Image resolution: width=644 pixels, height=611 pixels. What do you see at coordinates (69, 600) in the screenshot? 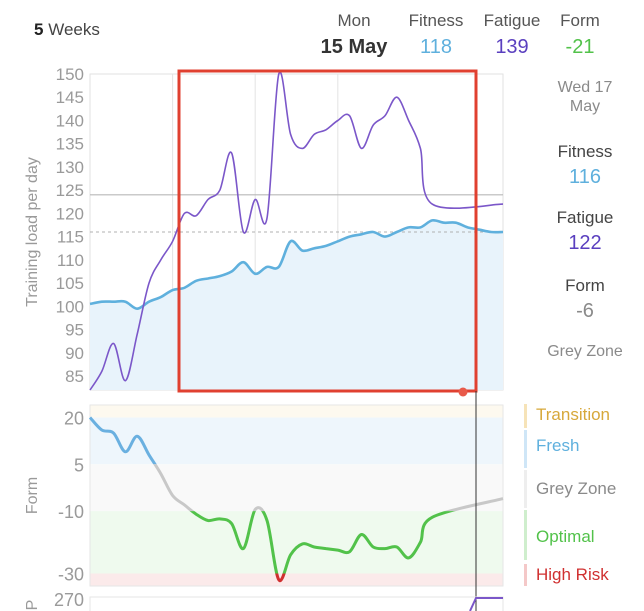
I see `bottom-ytick-label: 270` at bounding box center [69, 600].